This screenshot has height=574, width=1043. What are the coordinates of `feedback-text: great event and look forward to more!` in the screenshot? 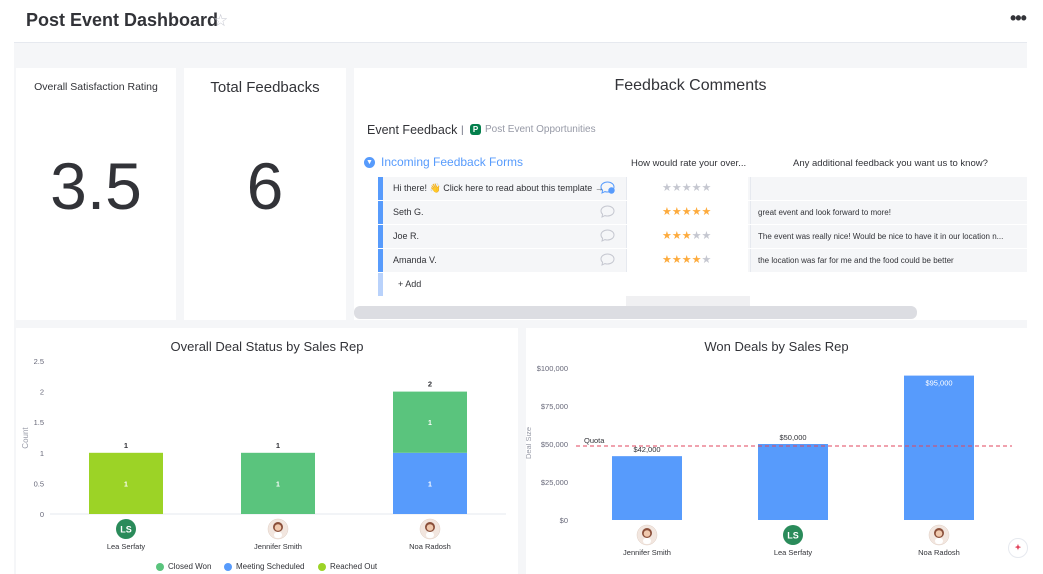 It's located at (824, 212).